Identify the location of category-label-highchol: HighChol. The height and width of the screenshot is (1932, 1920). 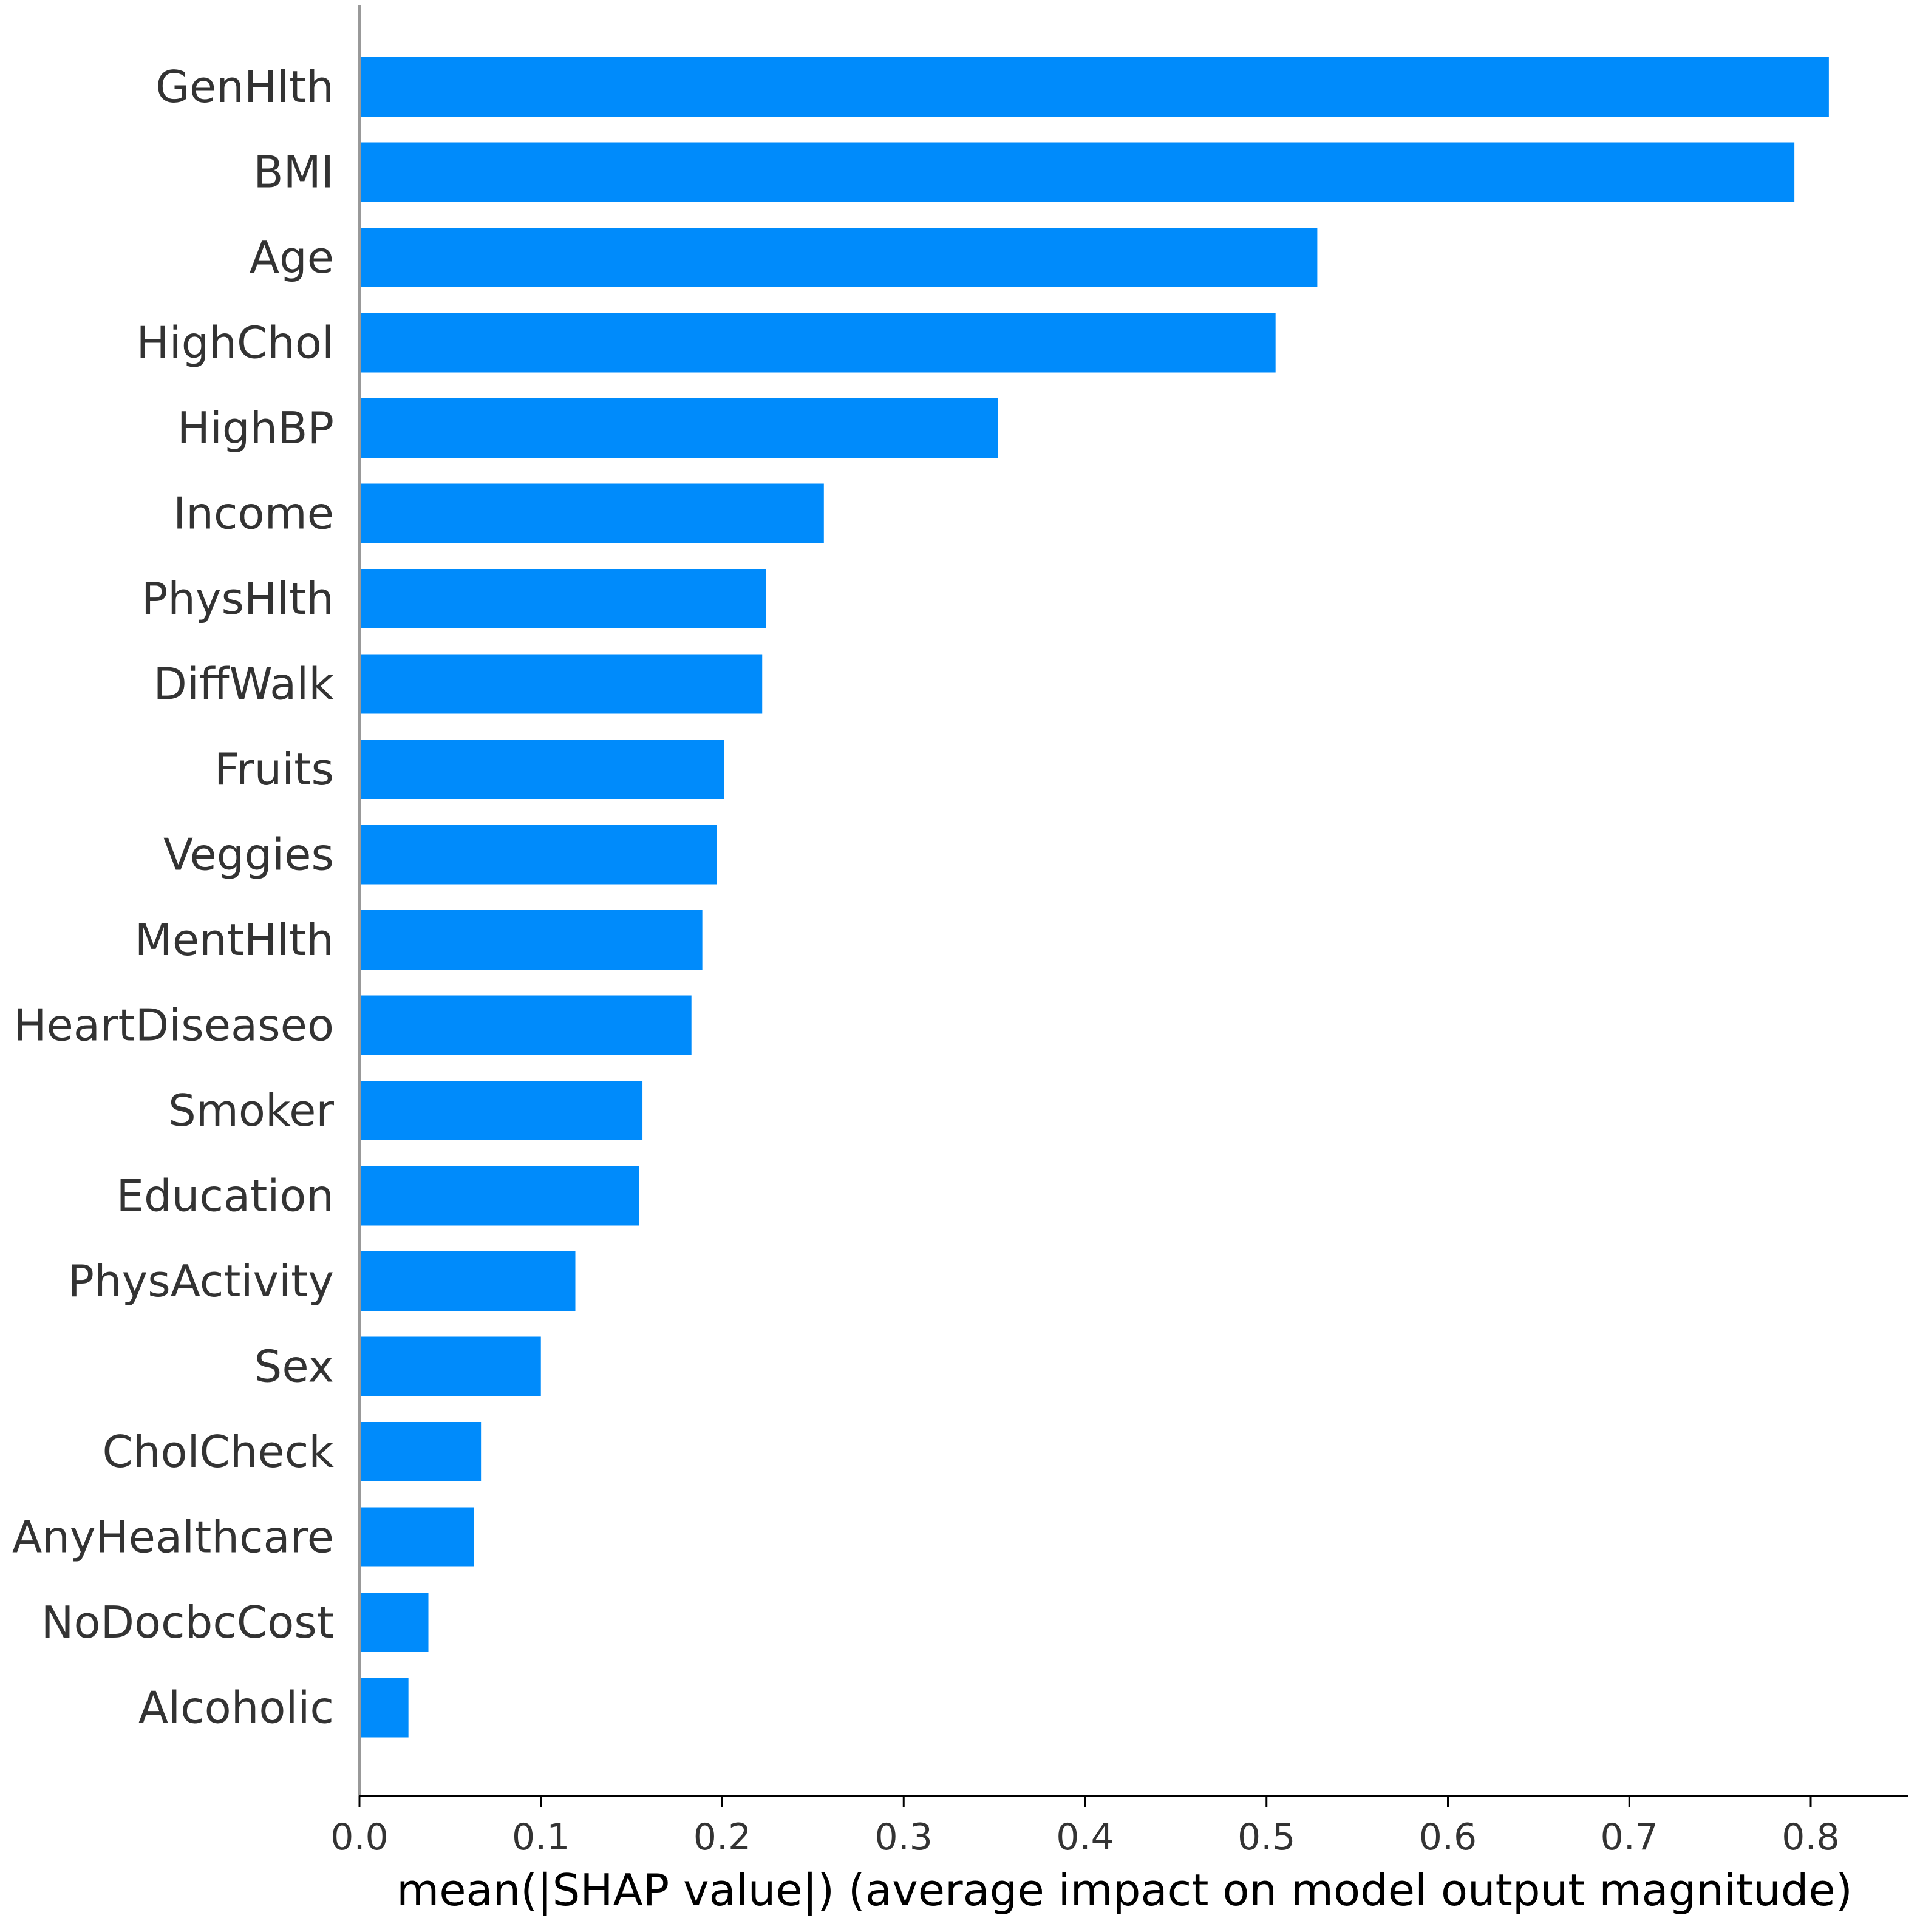
(235, 343).